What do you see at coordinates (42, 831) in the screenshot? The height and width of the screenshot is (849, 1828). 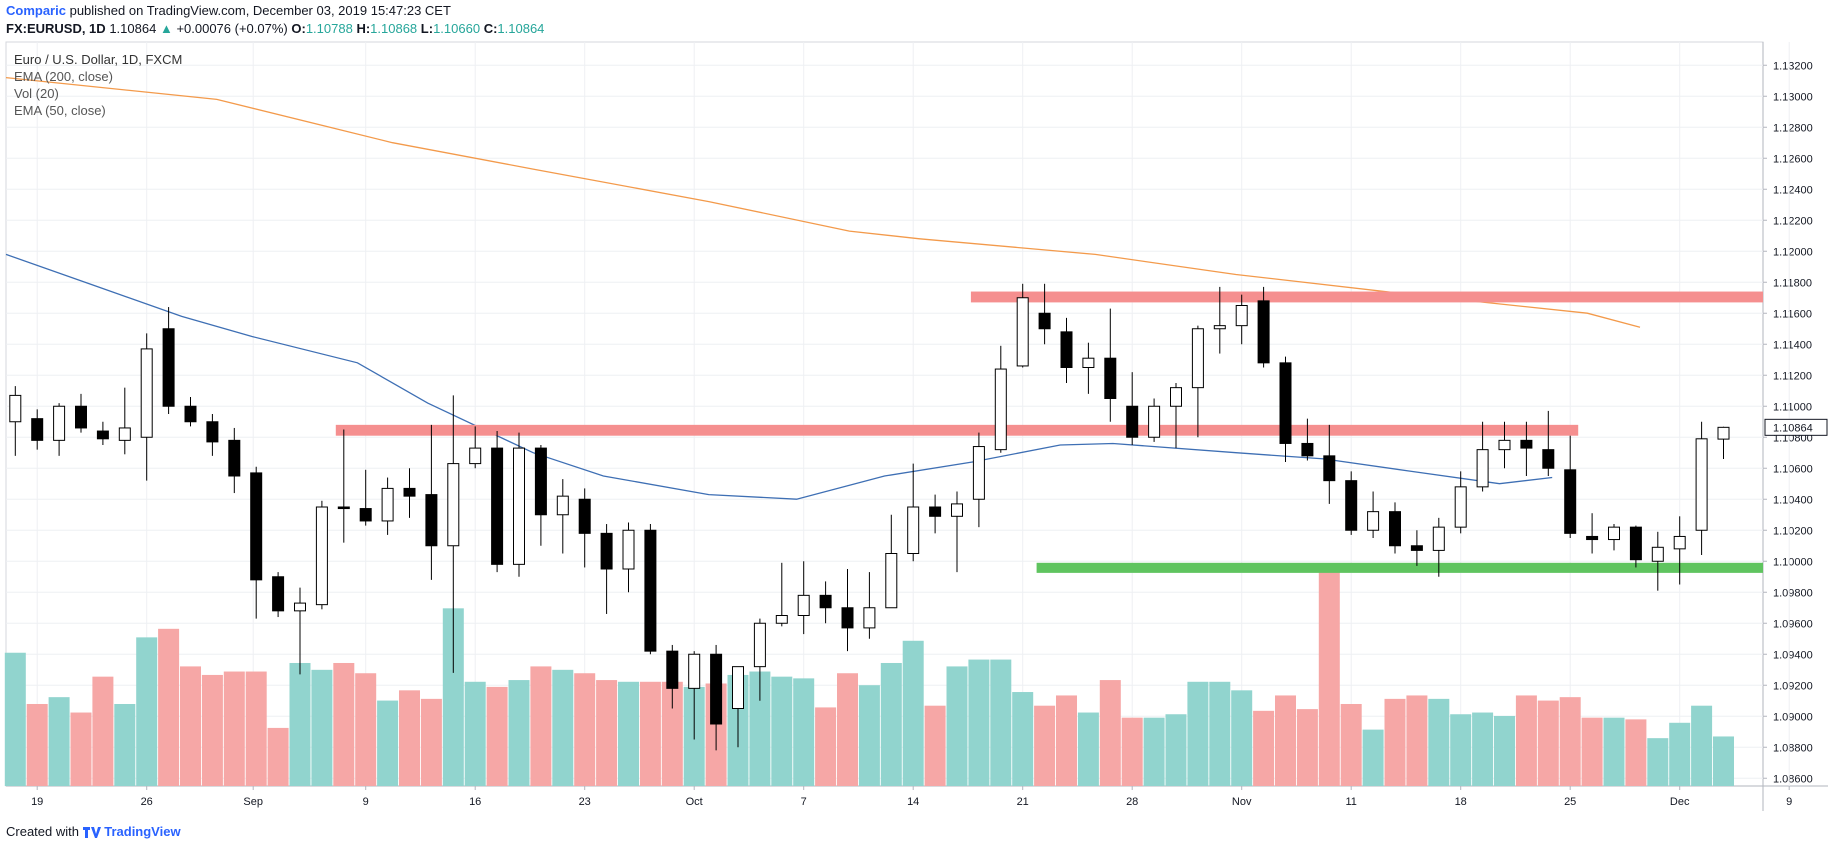 I see `created-with-text: Created with` at bounding box center [42, 831].